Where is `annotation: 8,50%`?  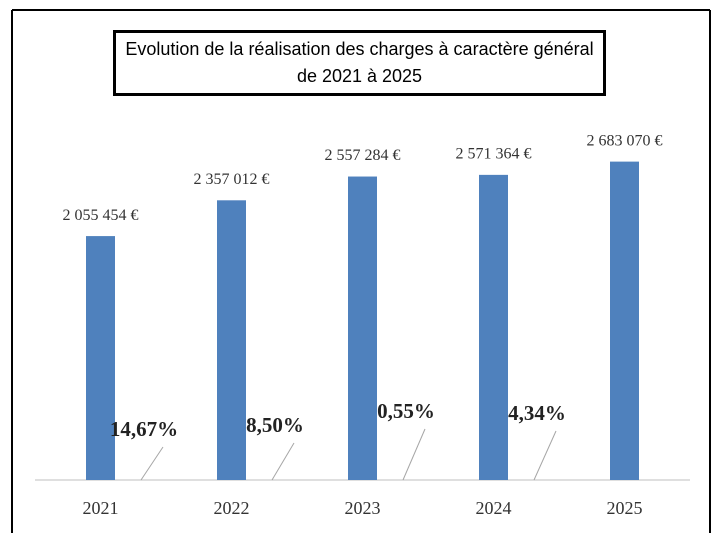
annotation: 8,50% is located at coordinates (275, 425).